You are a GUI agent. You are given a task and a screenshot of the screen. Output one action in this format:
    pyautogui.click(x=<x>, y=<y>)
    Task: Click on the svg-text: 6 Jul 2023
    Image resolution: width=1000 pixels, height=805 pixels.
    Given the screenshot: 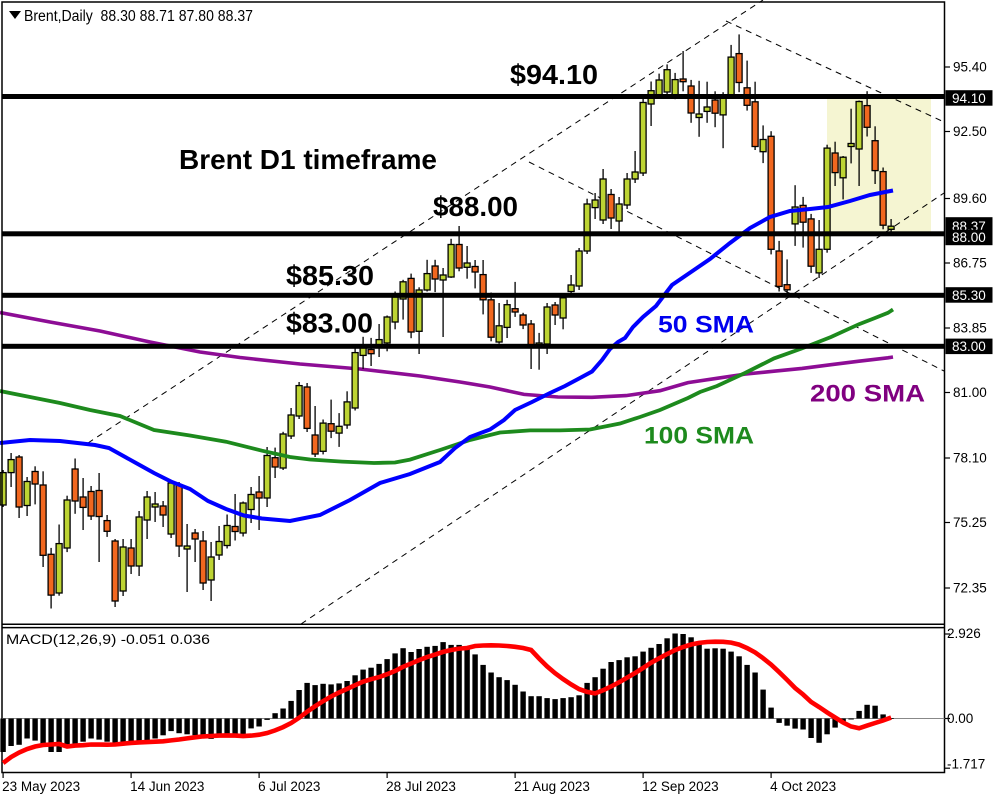 What is the action you would take?
    pyautogui.click(x=289, y=786)
    